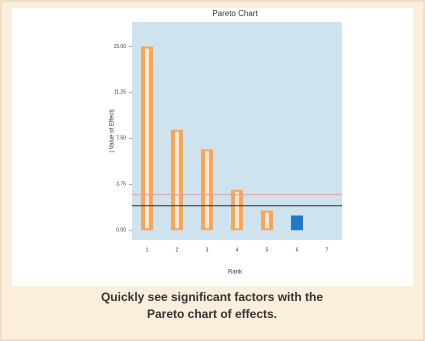 This screenshot has width=425, height=341. I want to click on caption: Pareto chart of effects., so click(212, 314).